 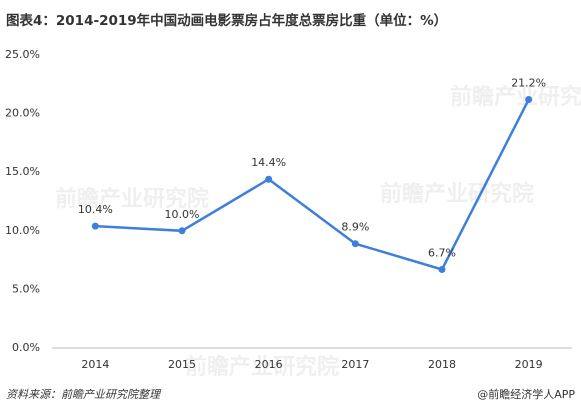 What do you see at coordinates (22, 113) in the screenshot?
I see `y-tick-label: 20.0%` at bounding box center [22, 113].